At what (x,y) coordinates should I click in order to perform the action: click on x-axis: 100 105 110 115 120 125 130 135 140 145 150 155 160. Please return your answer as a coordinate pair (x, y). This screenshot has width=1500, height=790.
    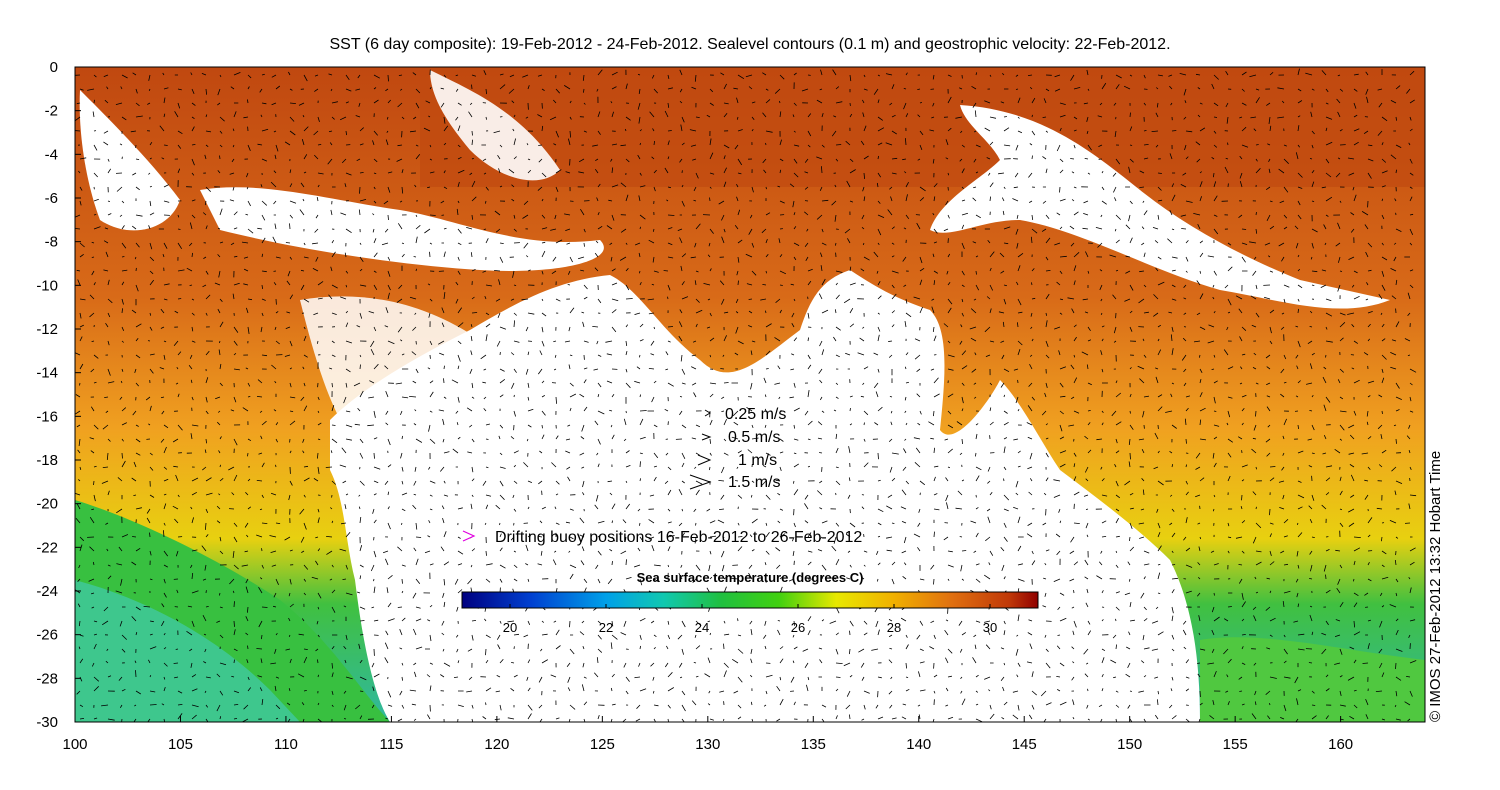
    Looking at the image, I should click on (707, 734).